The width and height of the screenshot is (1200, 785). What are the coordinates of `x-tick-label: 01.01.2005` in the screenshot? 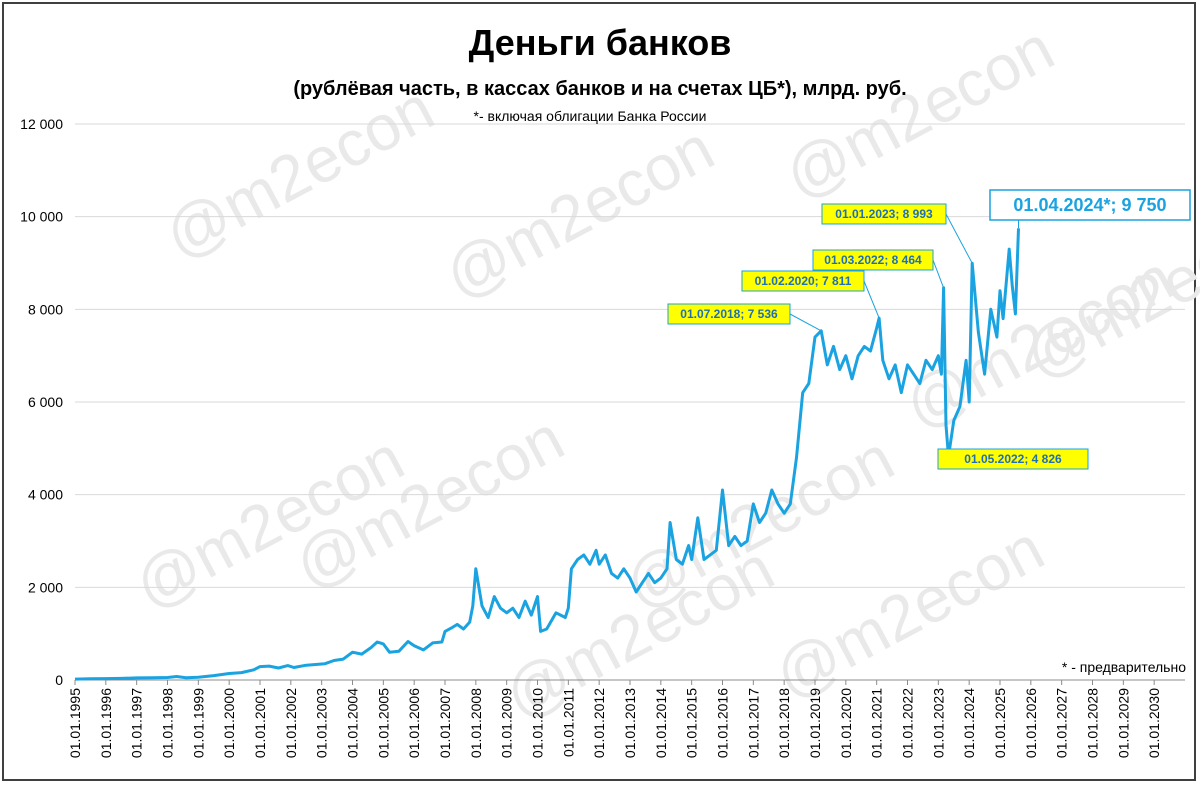 It's located at (383, 723).